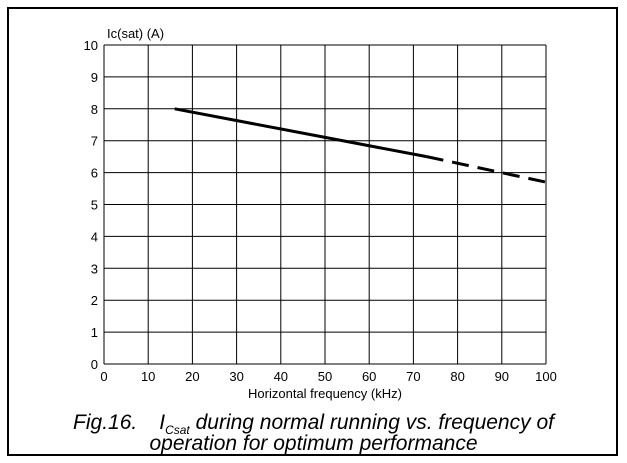  I want to click on y-tick-label-9: 9, so click(94, 77).